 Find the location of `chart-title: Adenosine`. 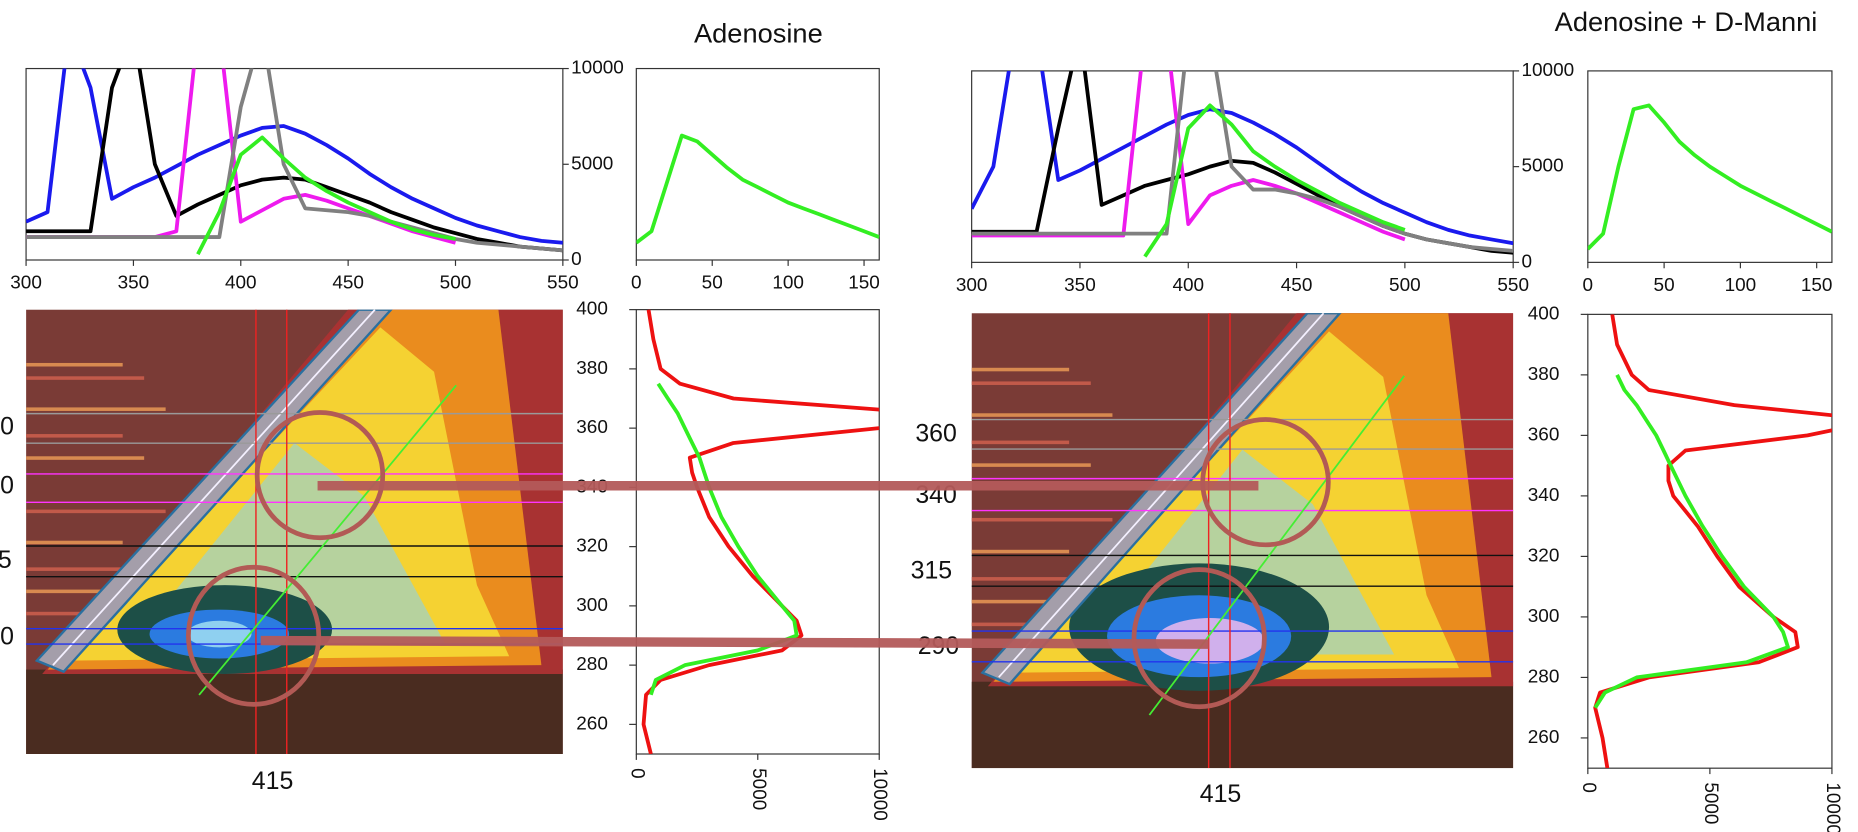

chart-title: Adenosine is located at coordinates (758, 33).